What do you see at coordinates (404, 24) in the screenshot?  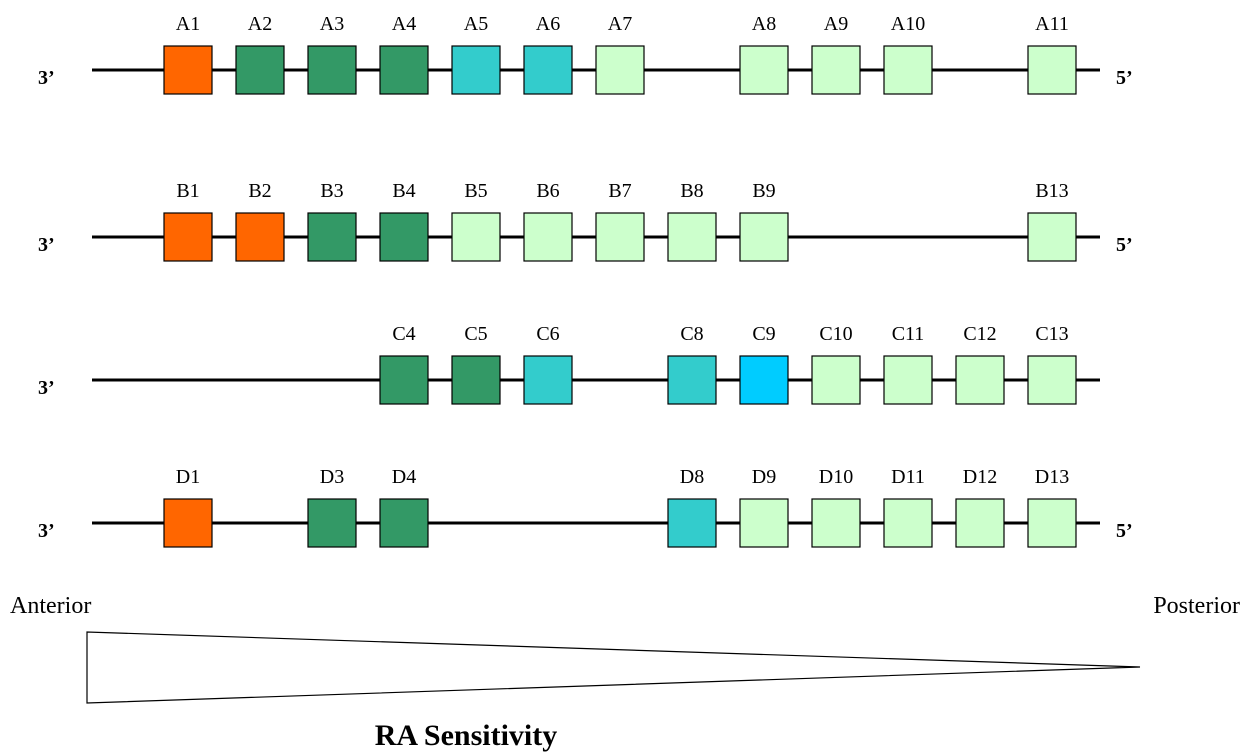 I see `gene-label: A4` at bounding box center [404, 24].